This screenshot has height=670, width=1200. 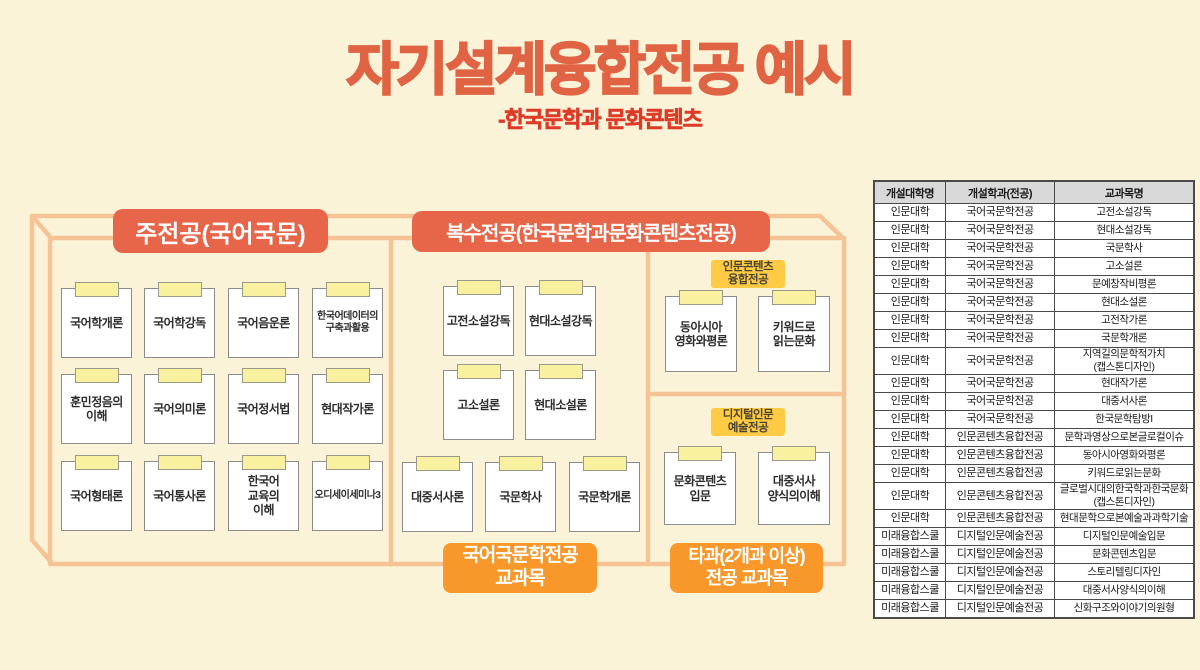 I want to click on table-row: 인문대학 국어국문학전공 대중서사론, so click(x=1034, y=401).